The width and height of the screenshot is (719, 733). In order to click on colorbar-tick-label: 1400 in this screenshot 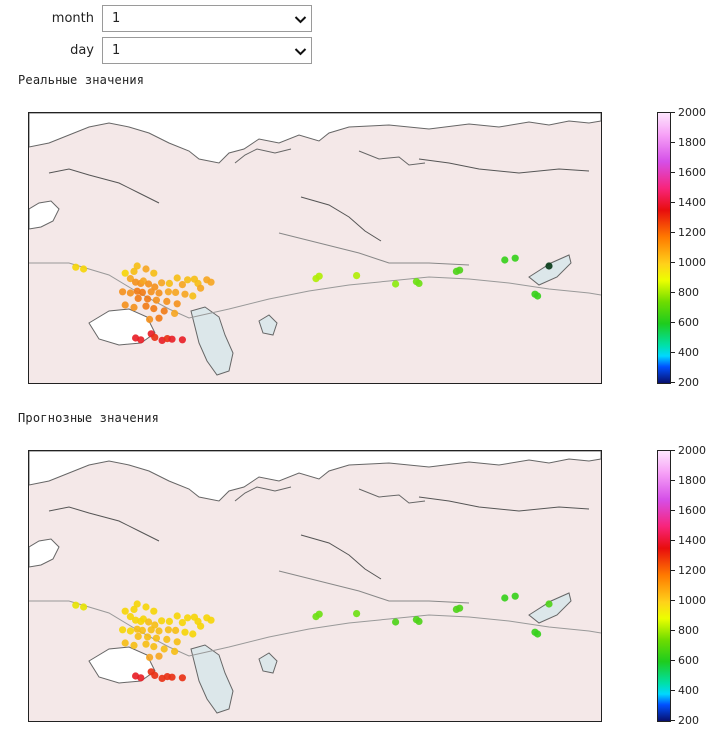, I will do `click(688, 202)`.